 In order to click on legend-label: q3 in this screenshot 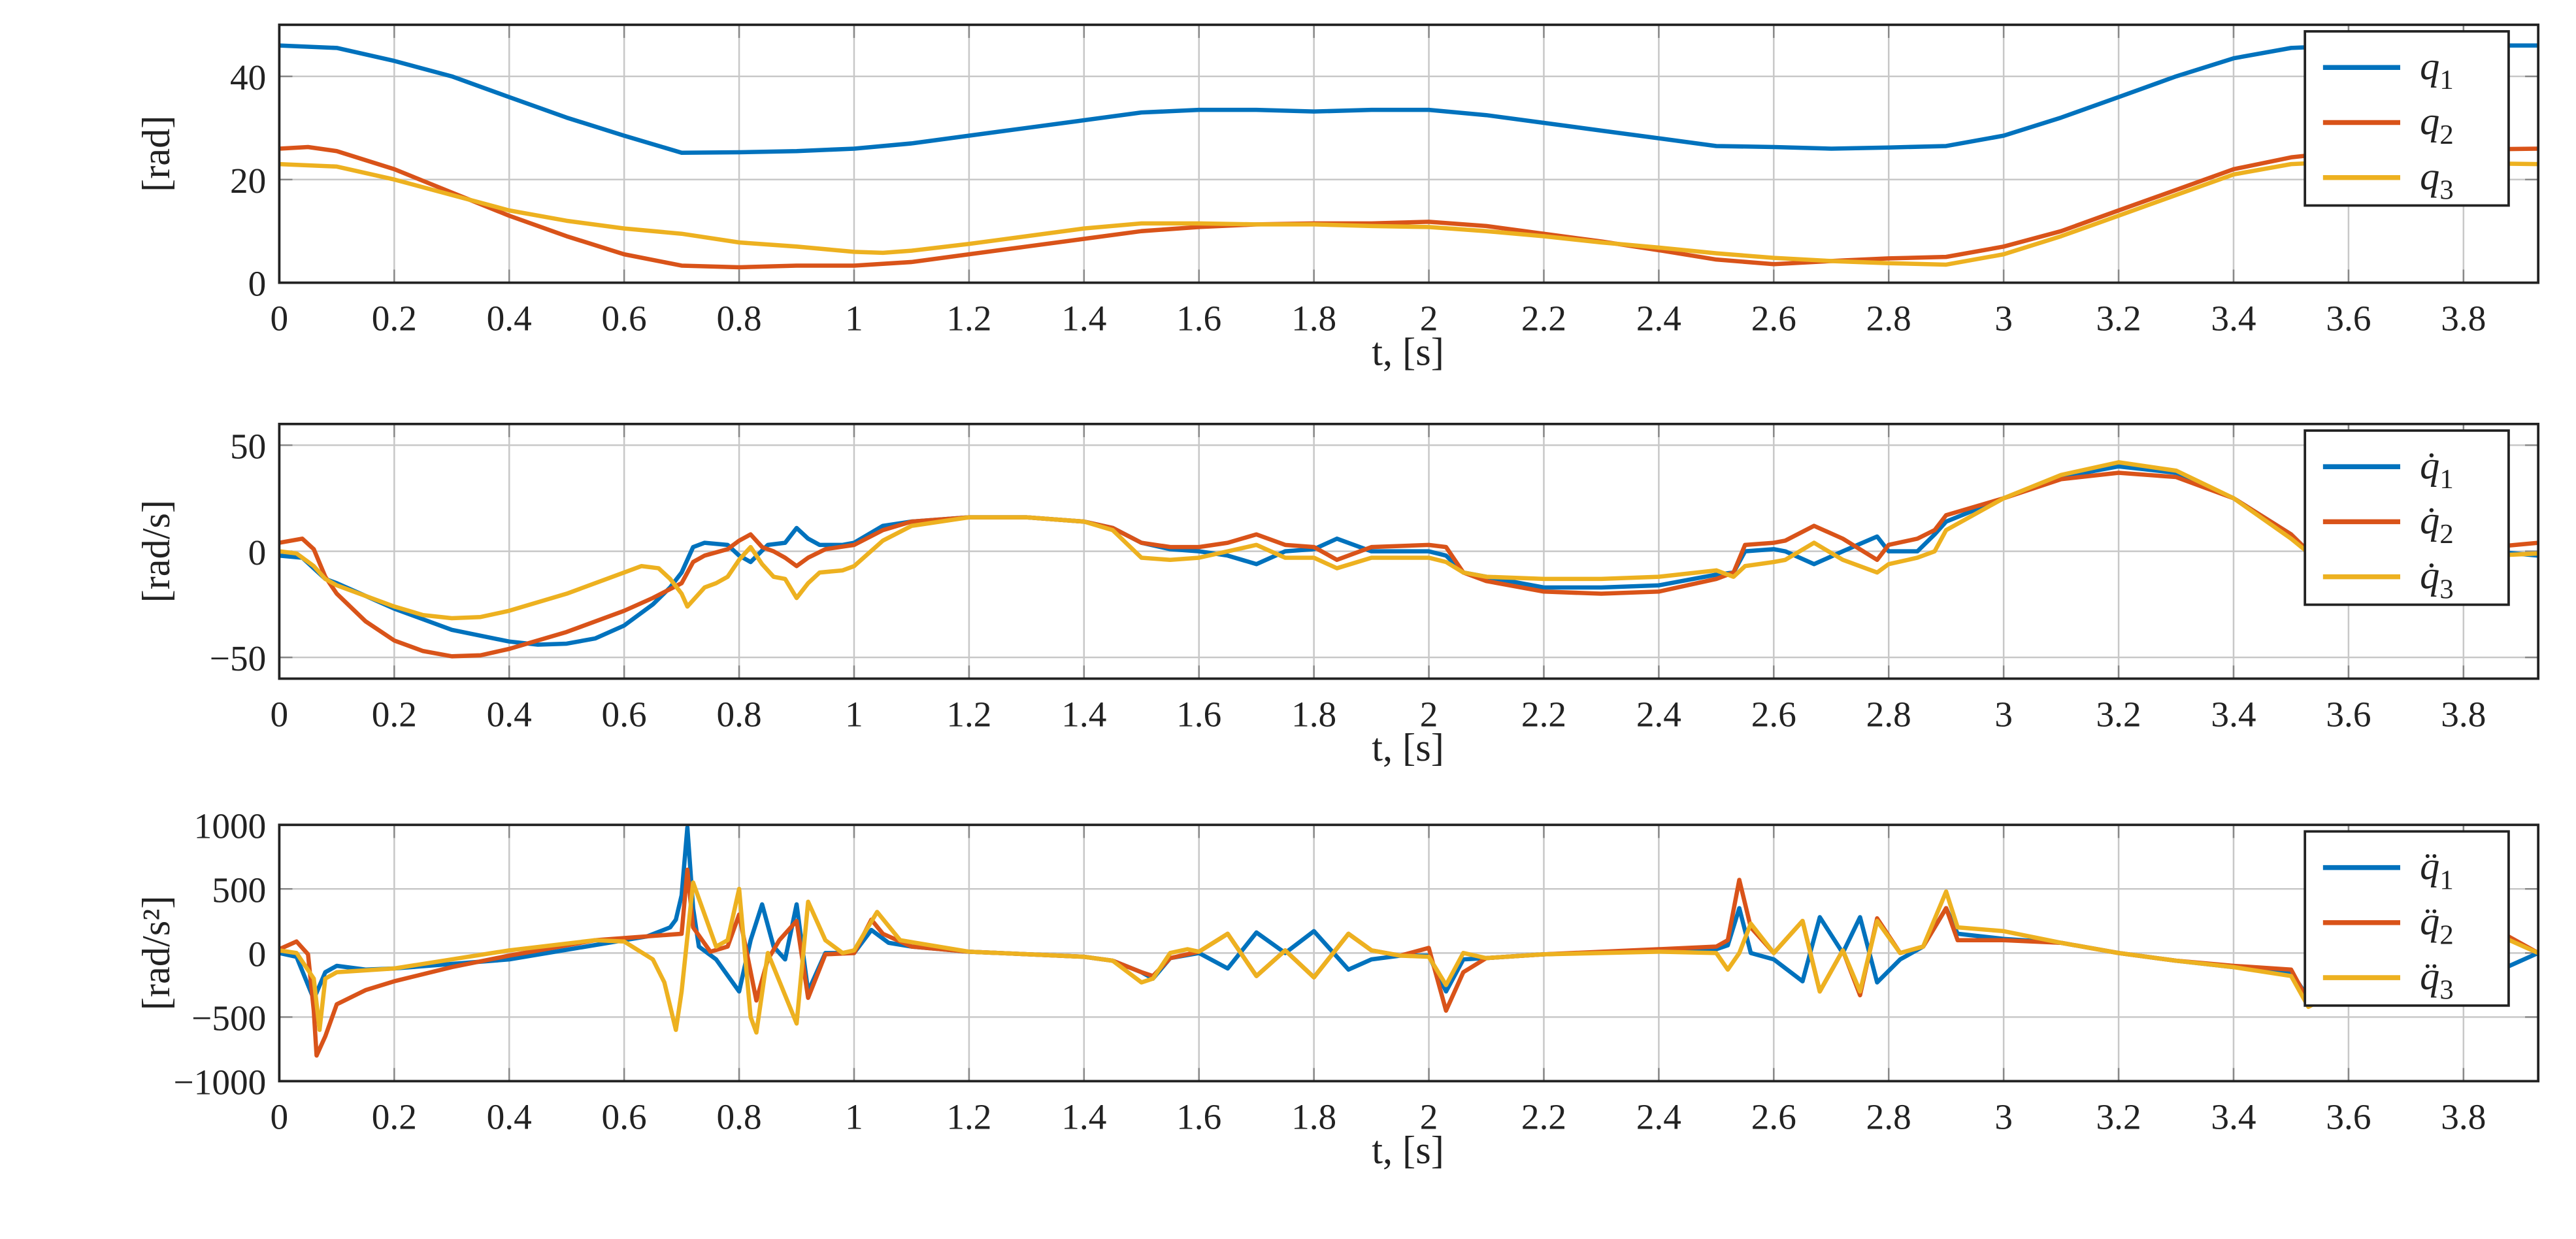, I will do `click(2437, 180)`.